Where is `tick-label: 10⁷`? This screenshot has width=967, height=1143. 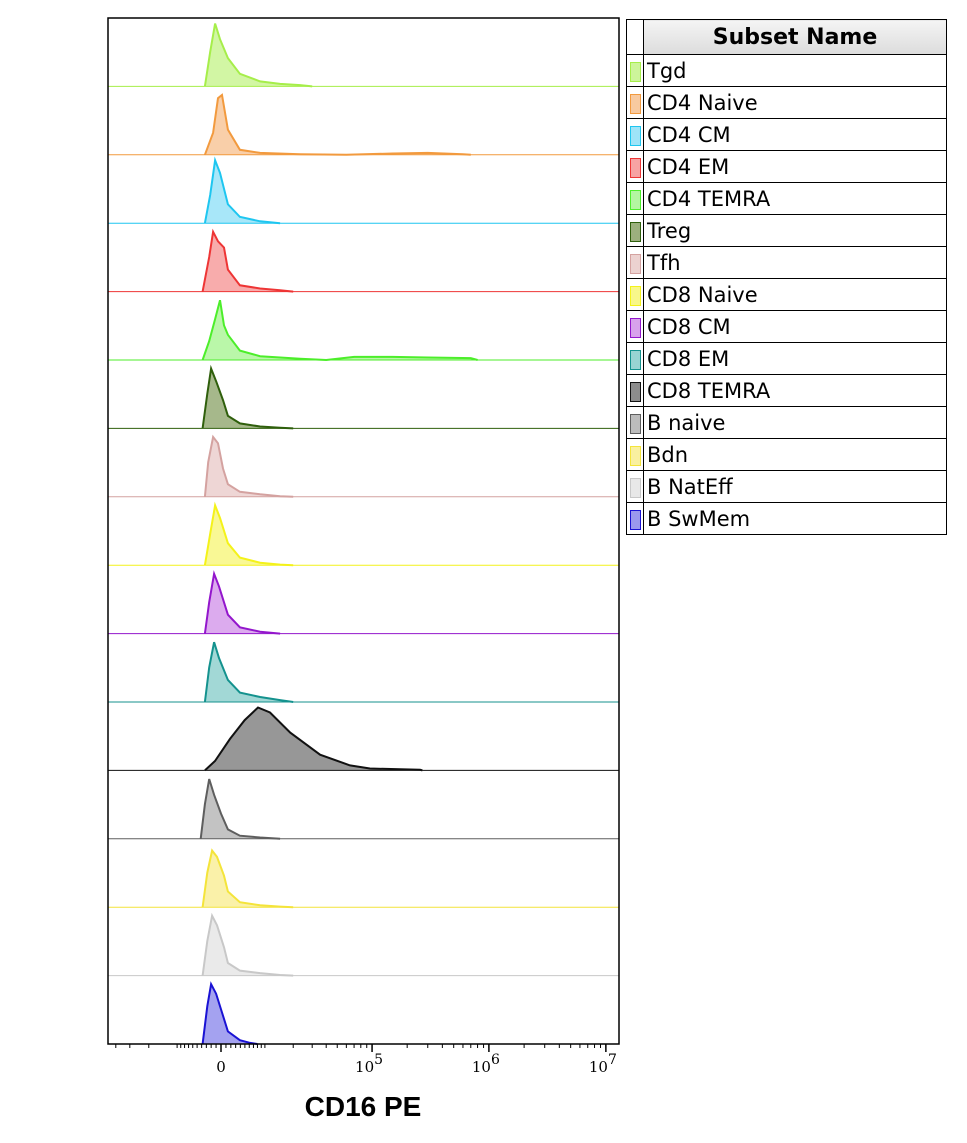
tick-label: 10⁷ is located at coordinates (603, 1064).